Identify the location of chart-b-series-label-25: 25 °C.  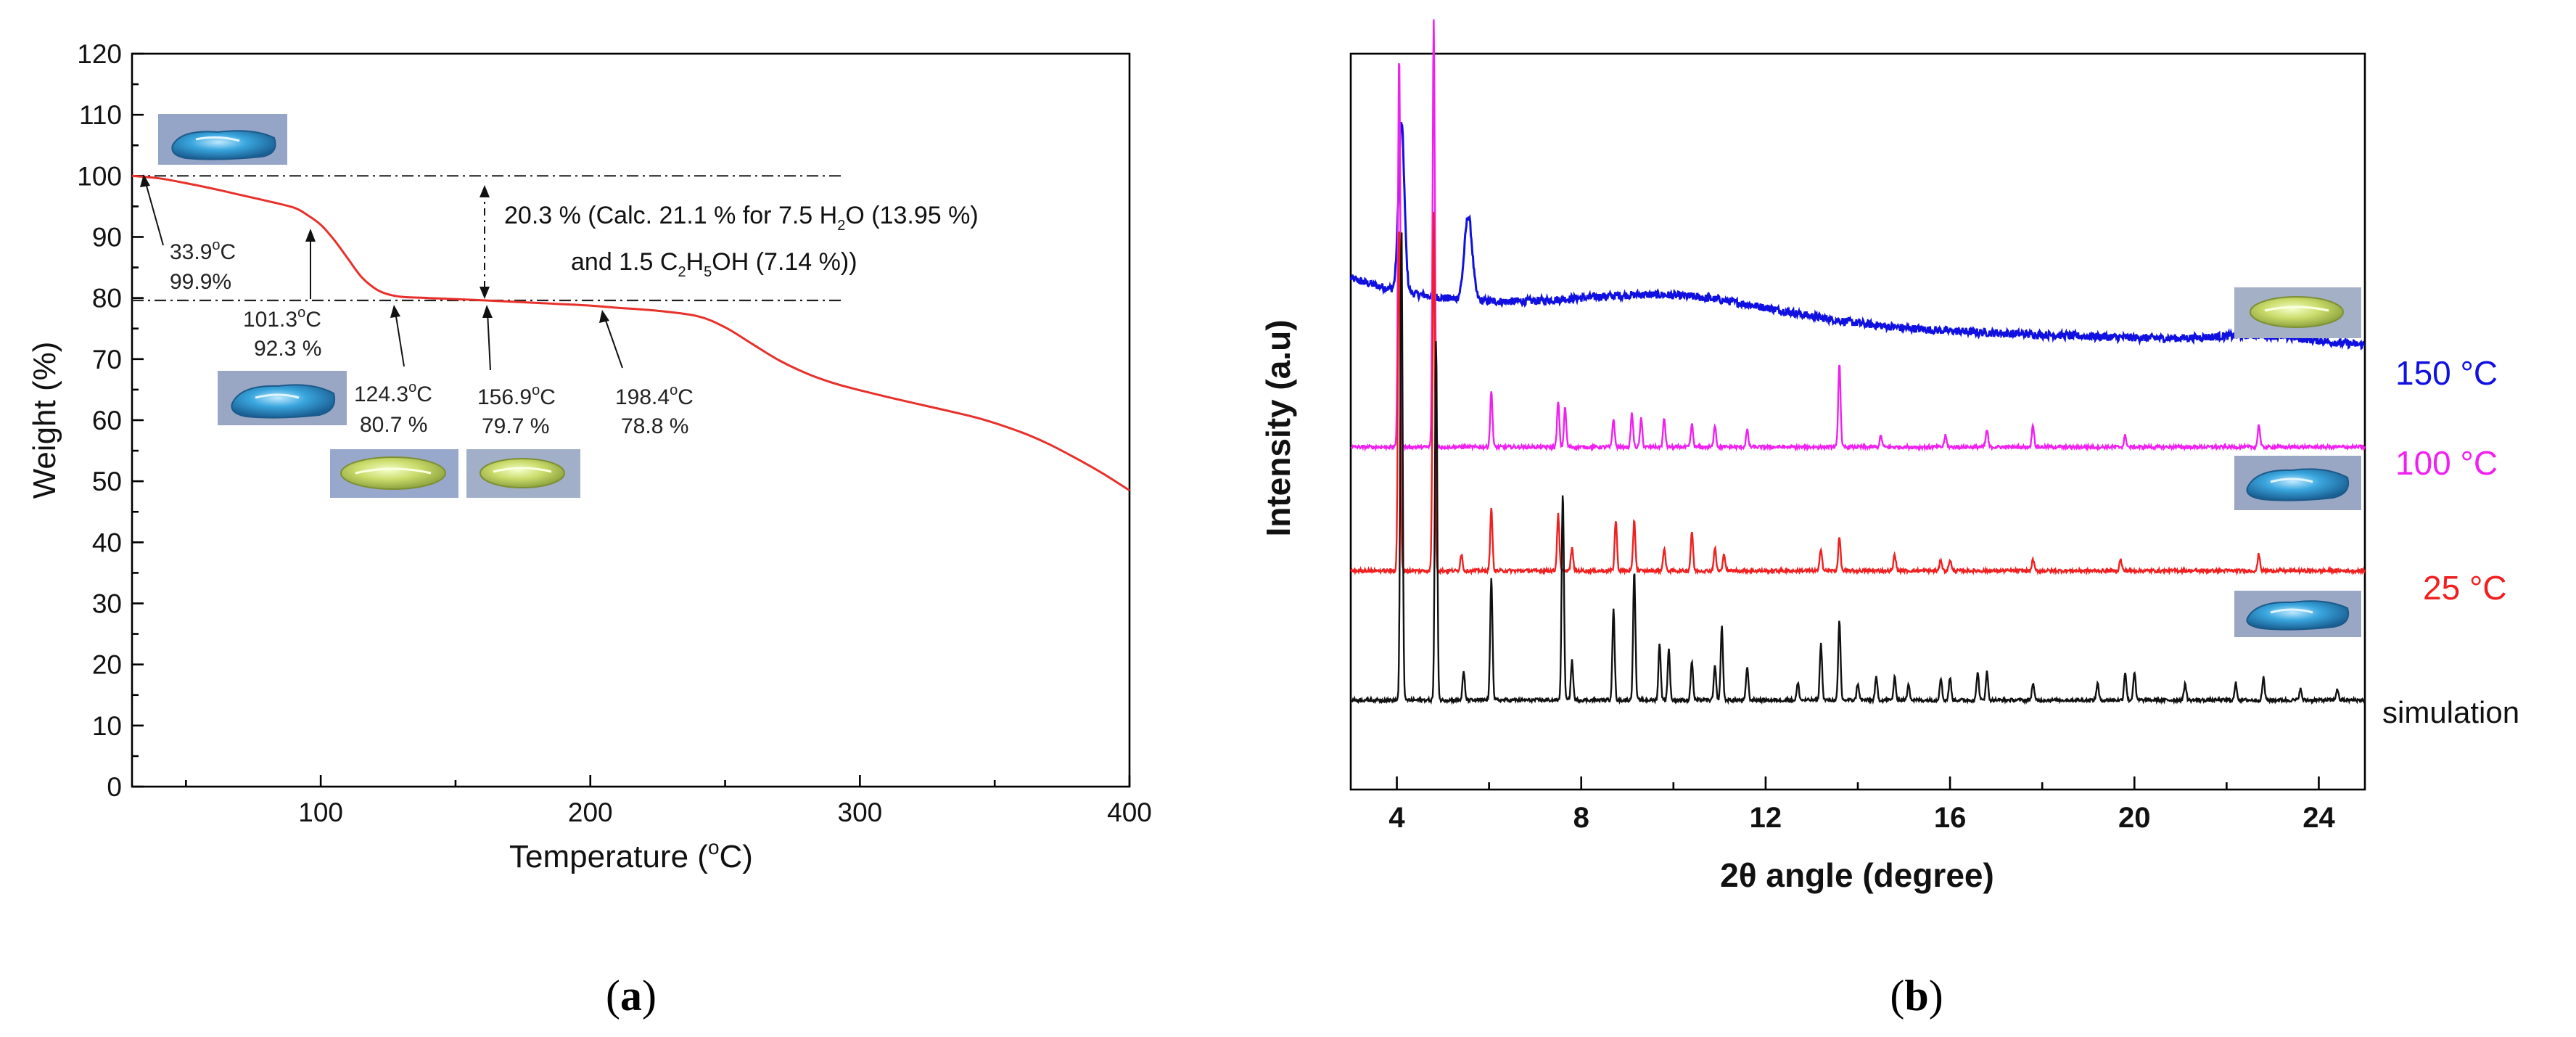
(2465, 588).